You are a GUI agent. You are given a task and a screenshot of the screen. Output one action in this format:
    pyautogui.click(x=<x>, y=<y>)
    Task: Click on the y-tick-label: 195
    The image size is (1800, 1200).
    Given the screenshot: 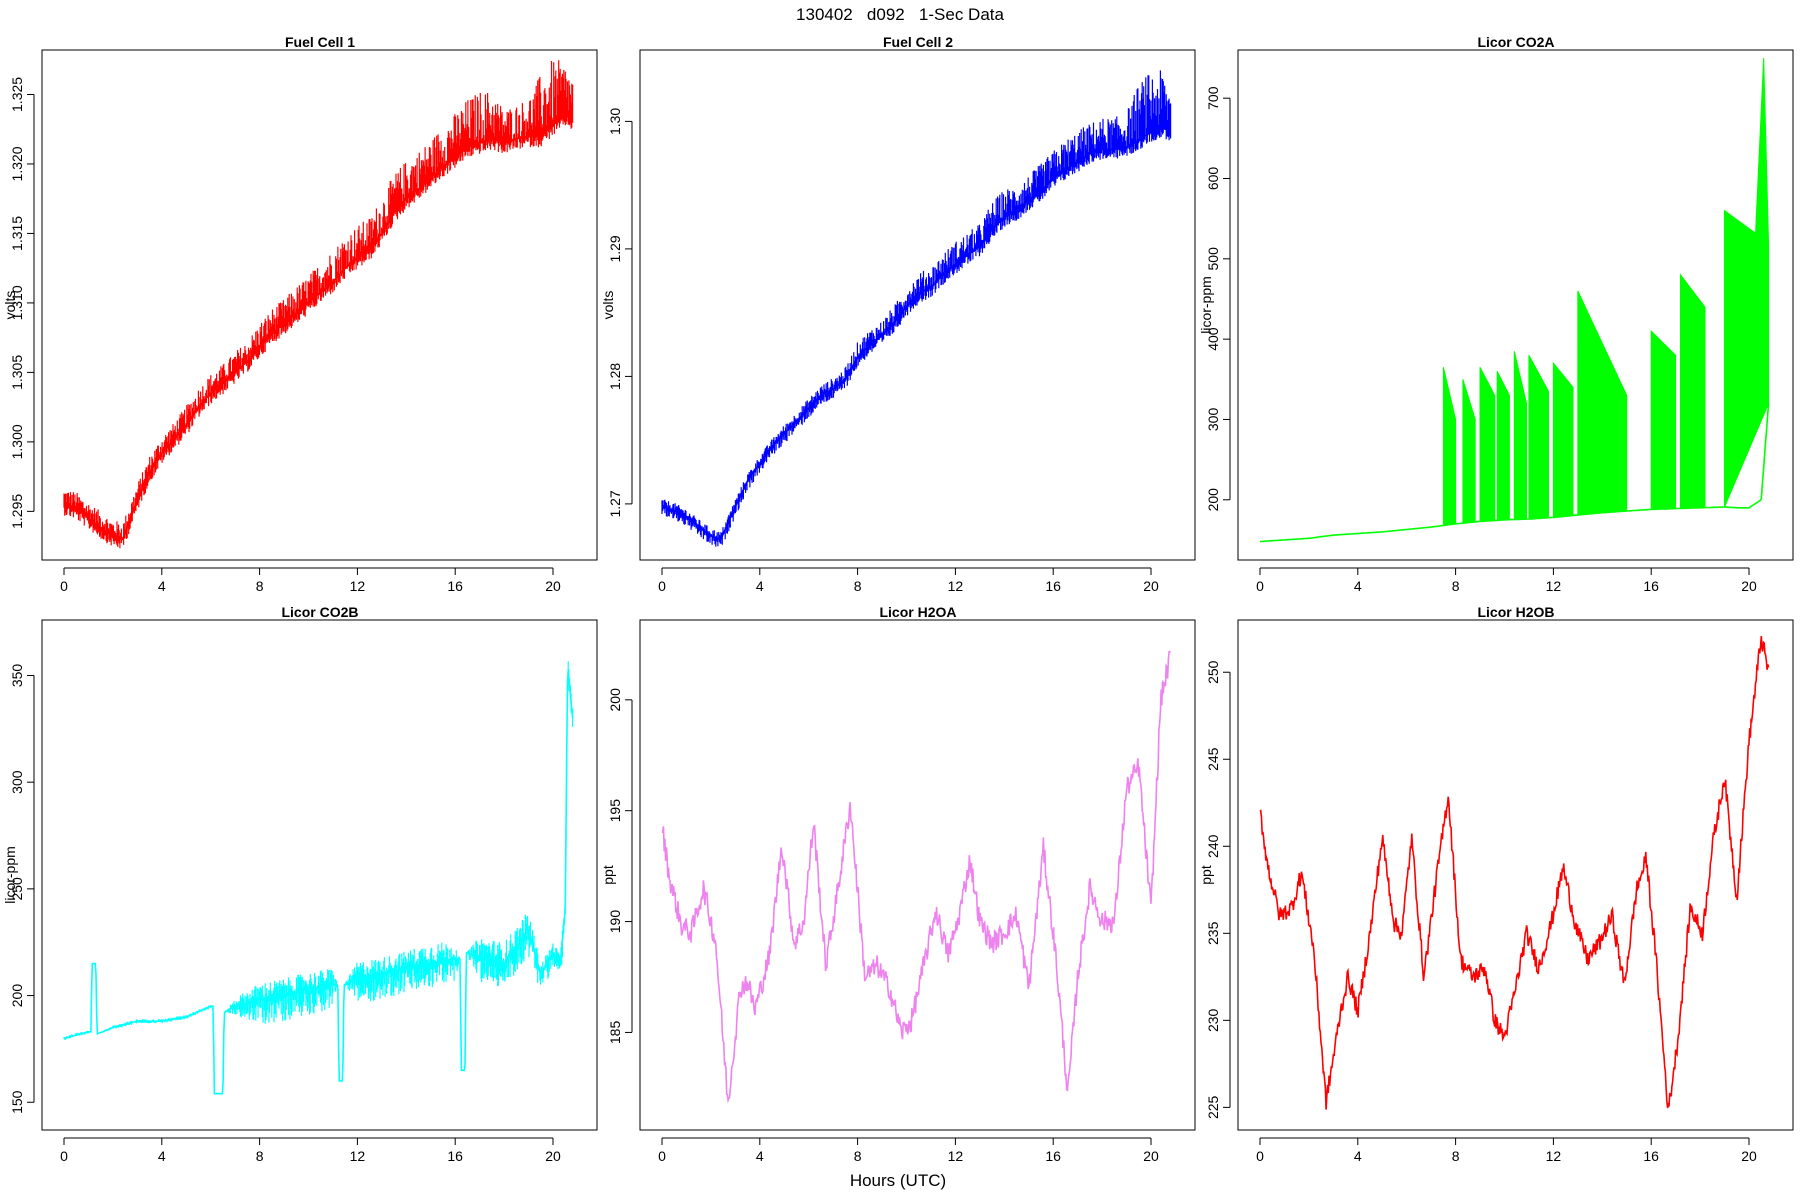 What is the action you would take?
    pyautogui.click(x=615, y=811)
    